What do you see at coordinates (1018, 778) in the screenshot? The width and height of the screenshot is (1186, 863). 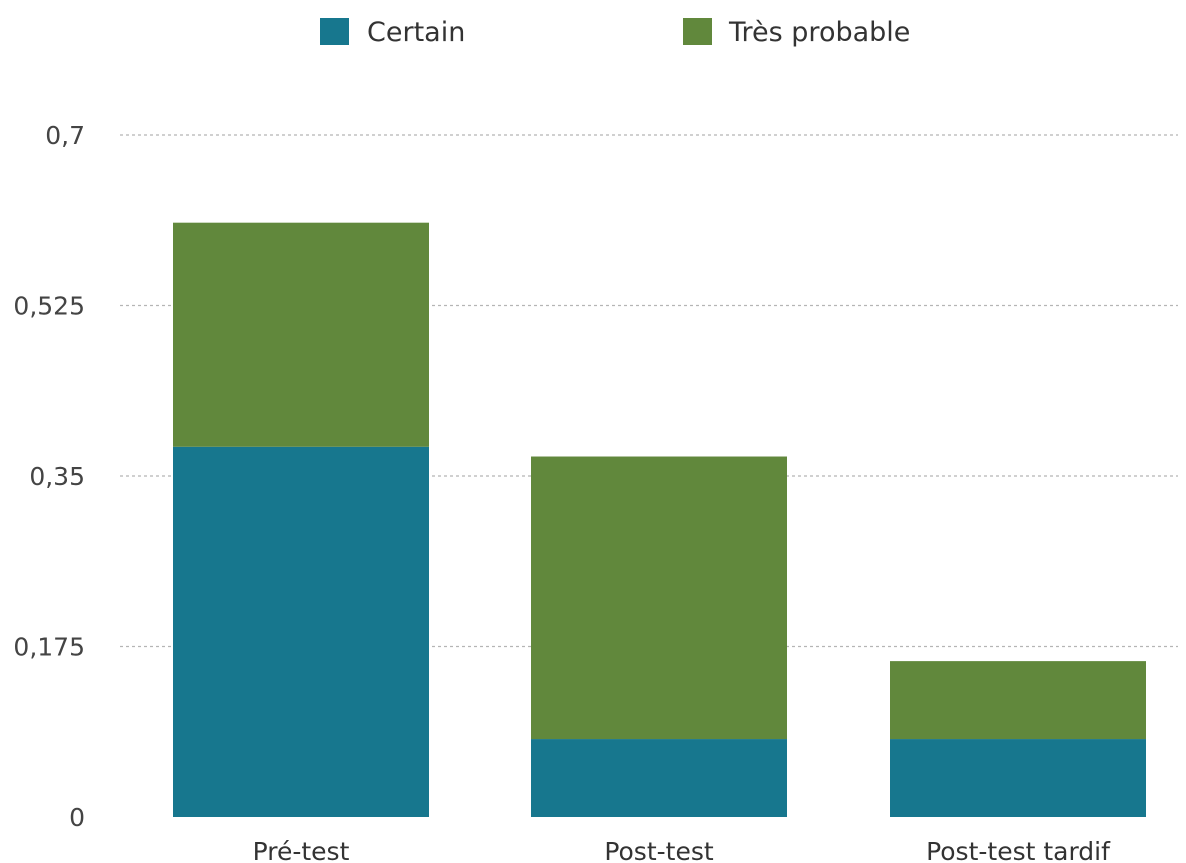 I see `bar-post-test-tardif-certain` at bounding box center [1018, 778].